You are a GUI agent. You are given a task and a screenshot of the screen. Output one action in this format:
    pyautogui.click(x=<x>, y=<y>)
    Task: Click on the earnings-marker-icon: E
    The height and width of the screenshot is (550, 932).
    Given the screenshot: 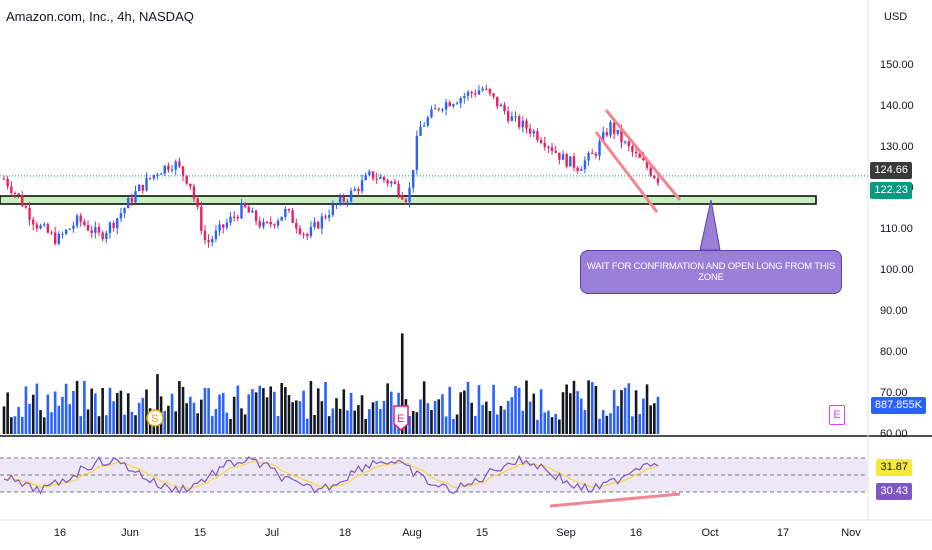 What is the action you would take?
    pyautogui.click(x=837, y=415)
    